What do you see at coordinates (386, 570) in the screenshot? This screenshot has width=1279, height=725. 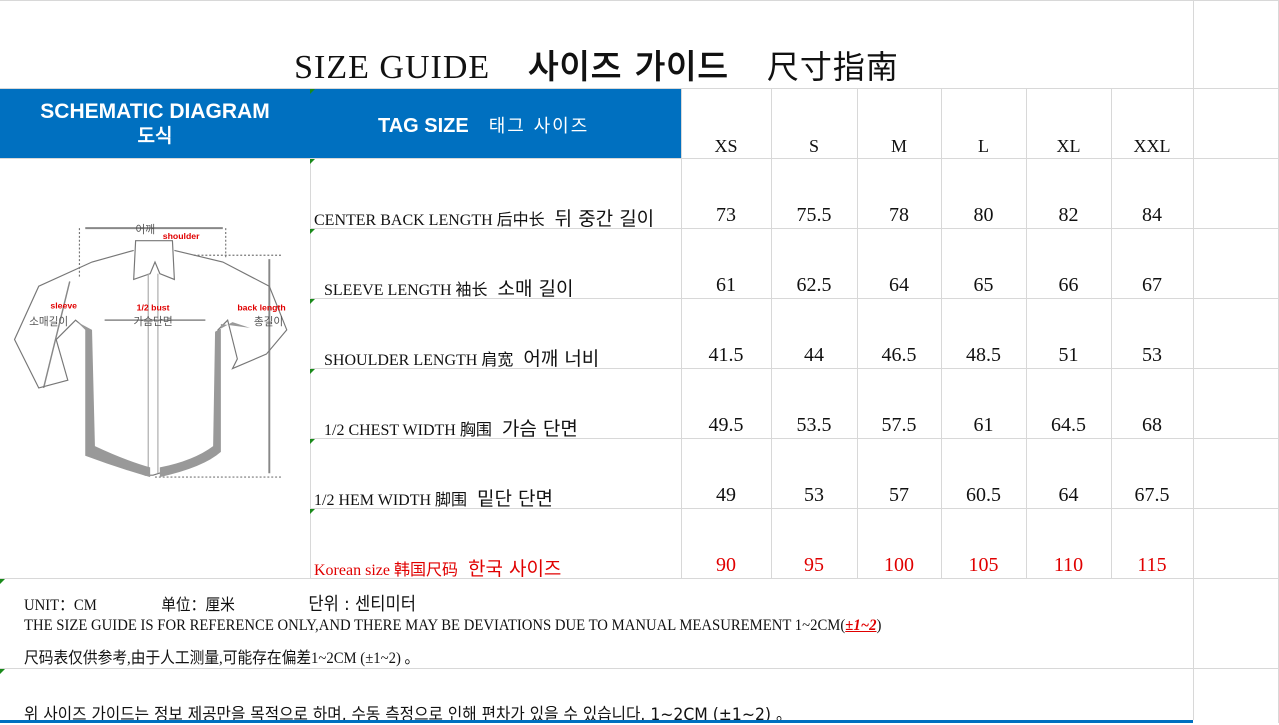 I see `row-label-en: Korean size 韩国尺码` at bounding box center [386, 570].